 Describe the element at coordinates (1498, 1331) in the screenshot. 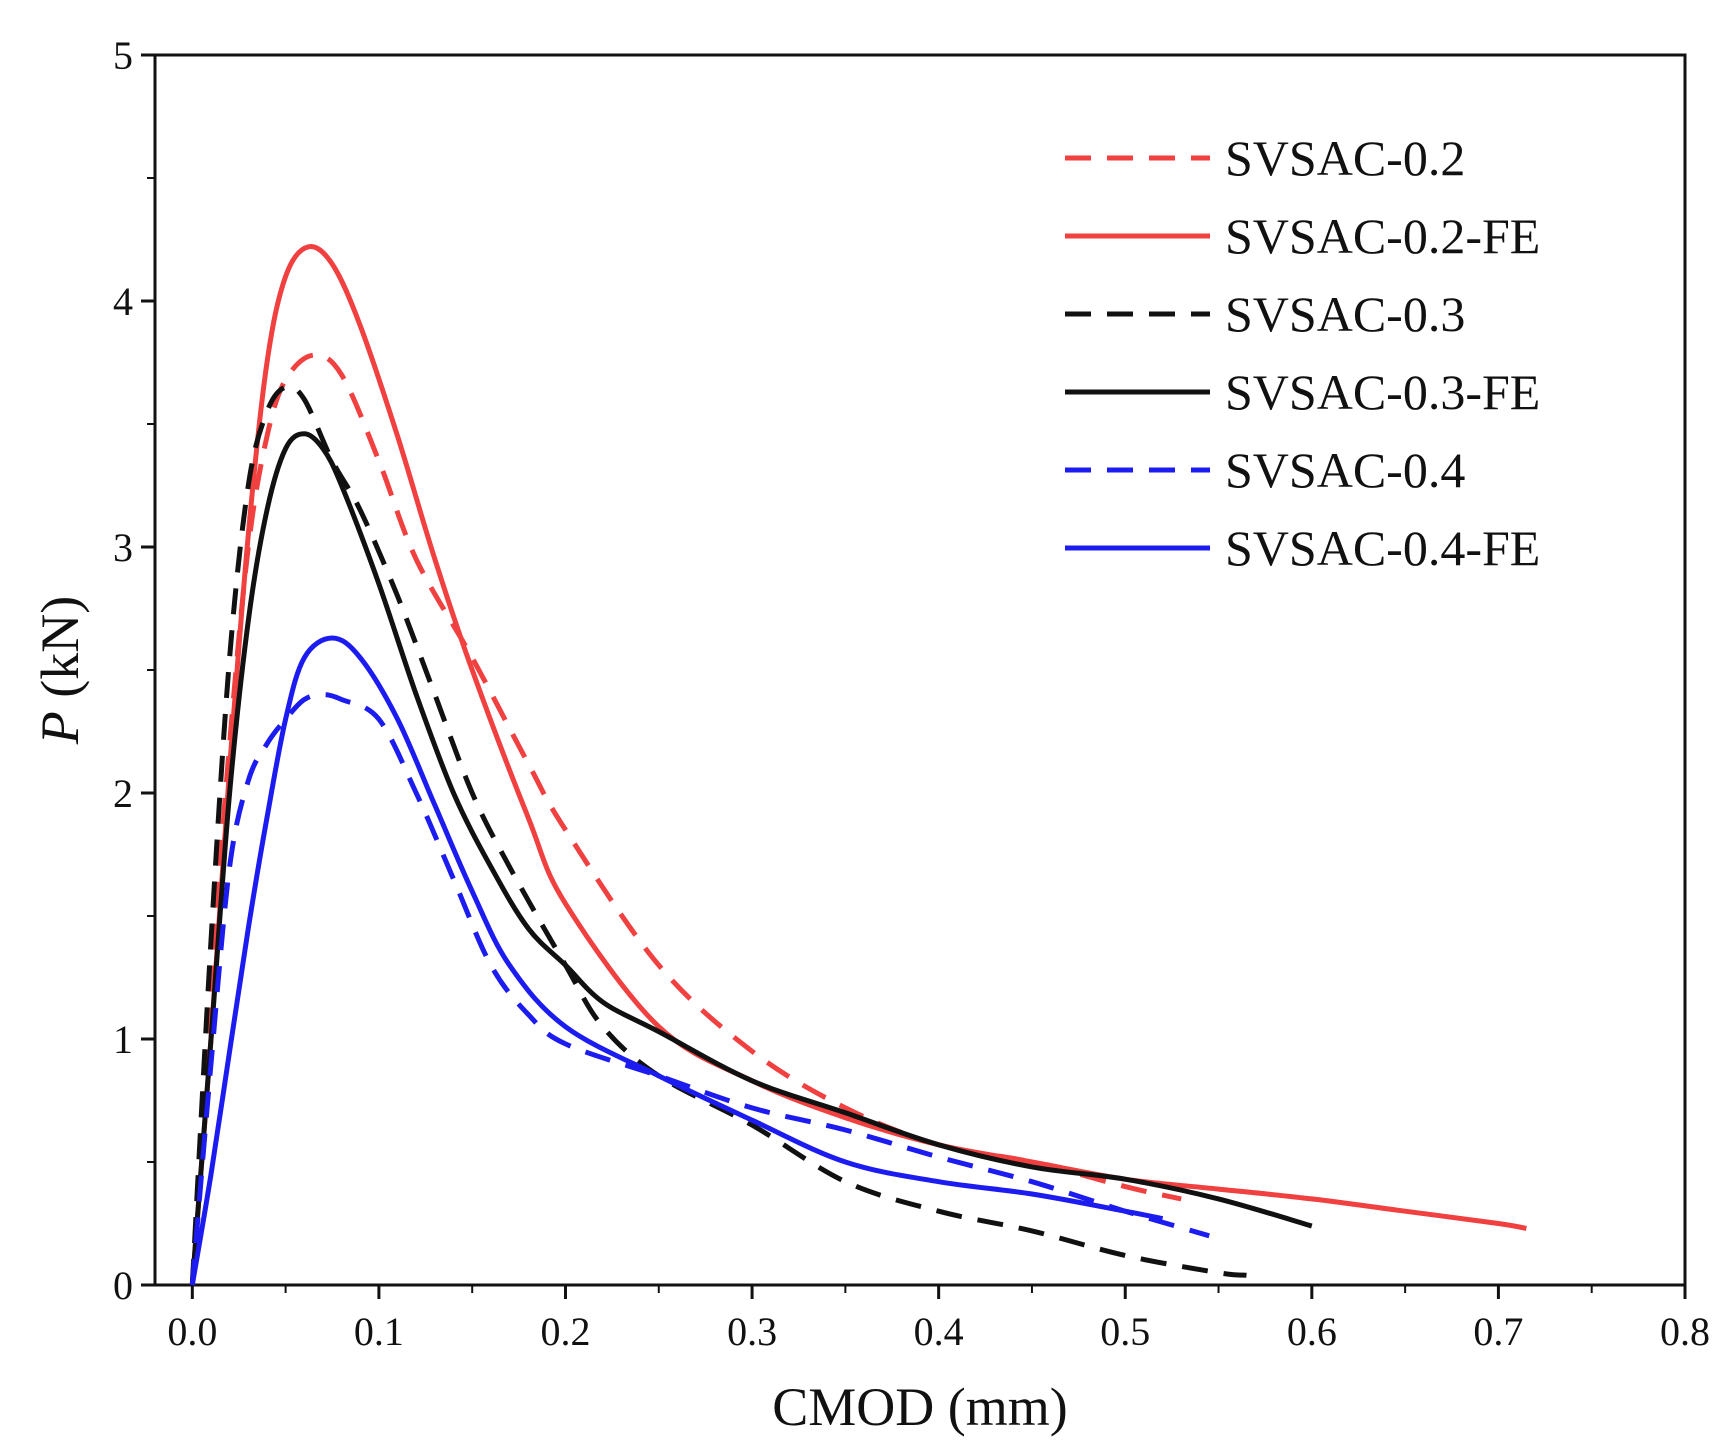

I see `x-tick-label: 0.7` at that location.